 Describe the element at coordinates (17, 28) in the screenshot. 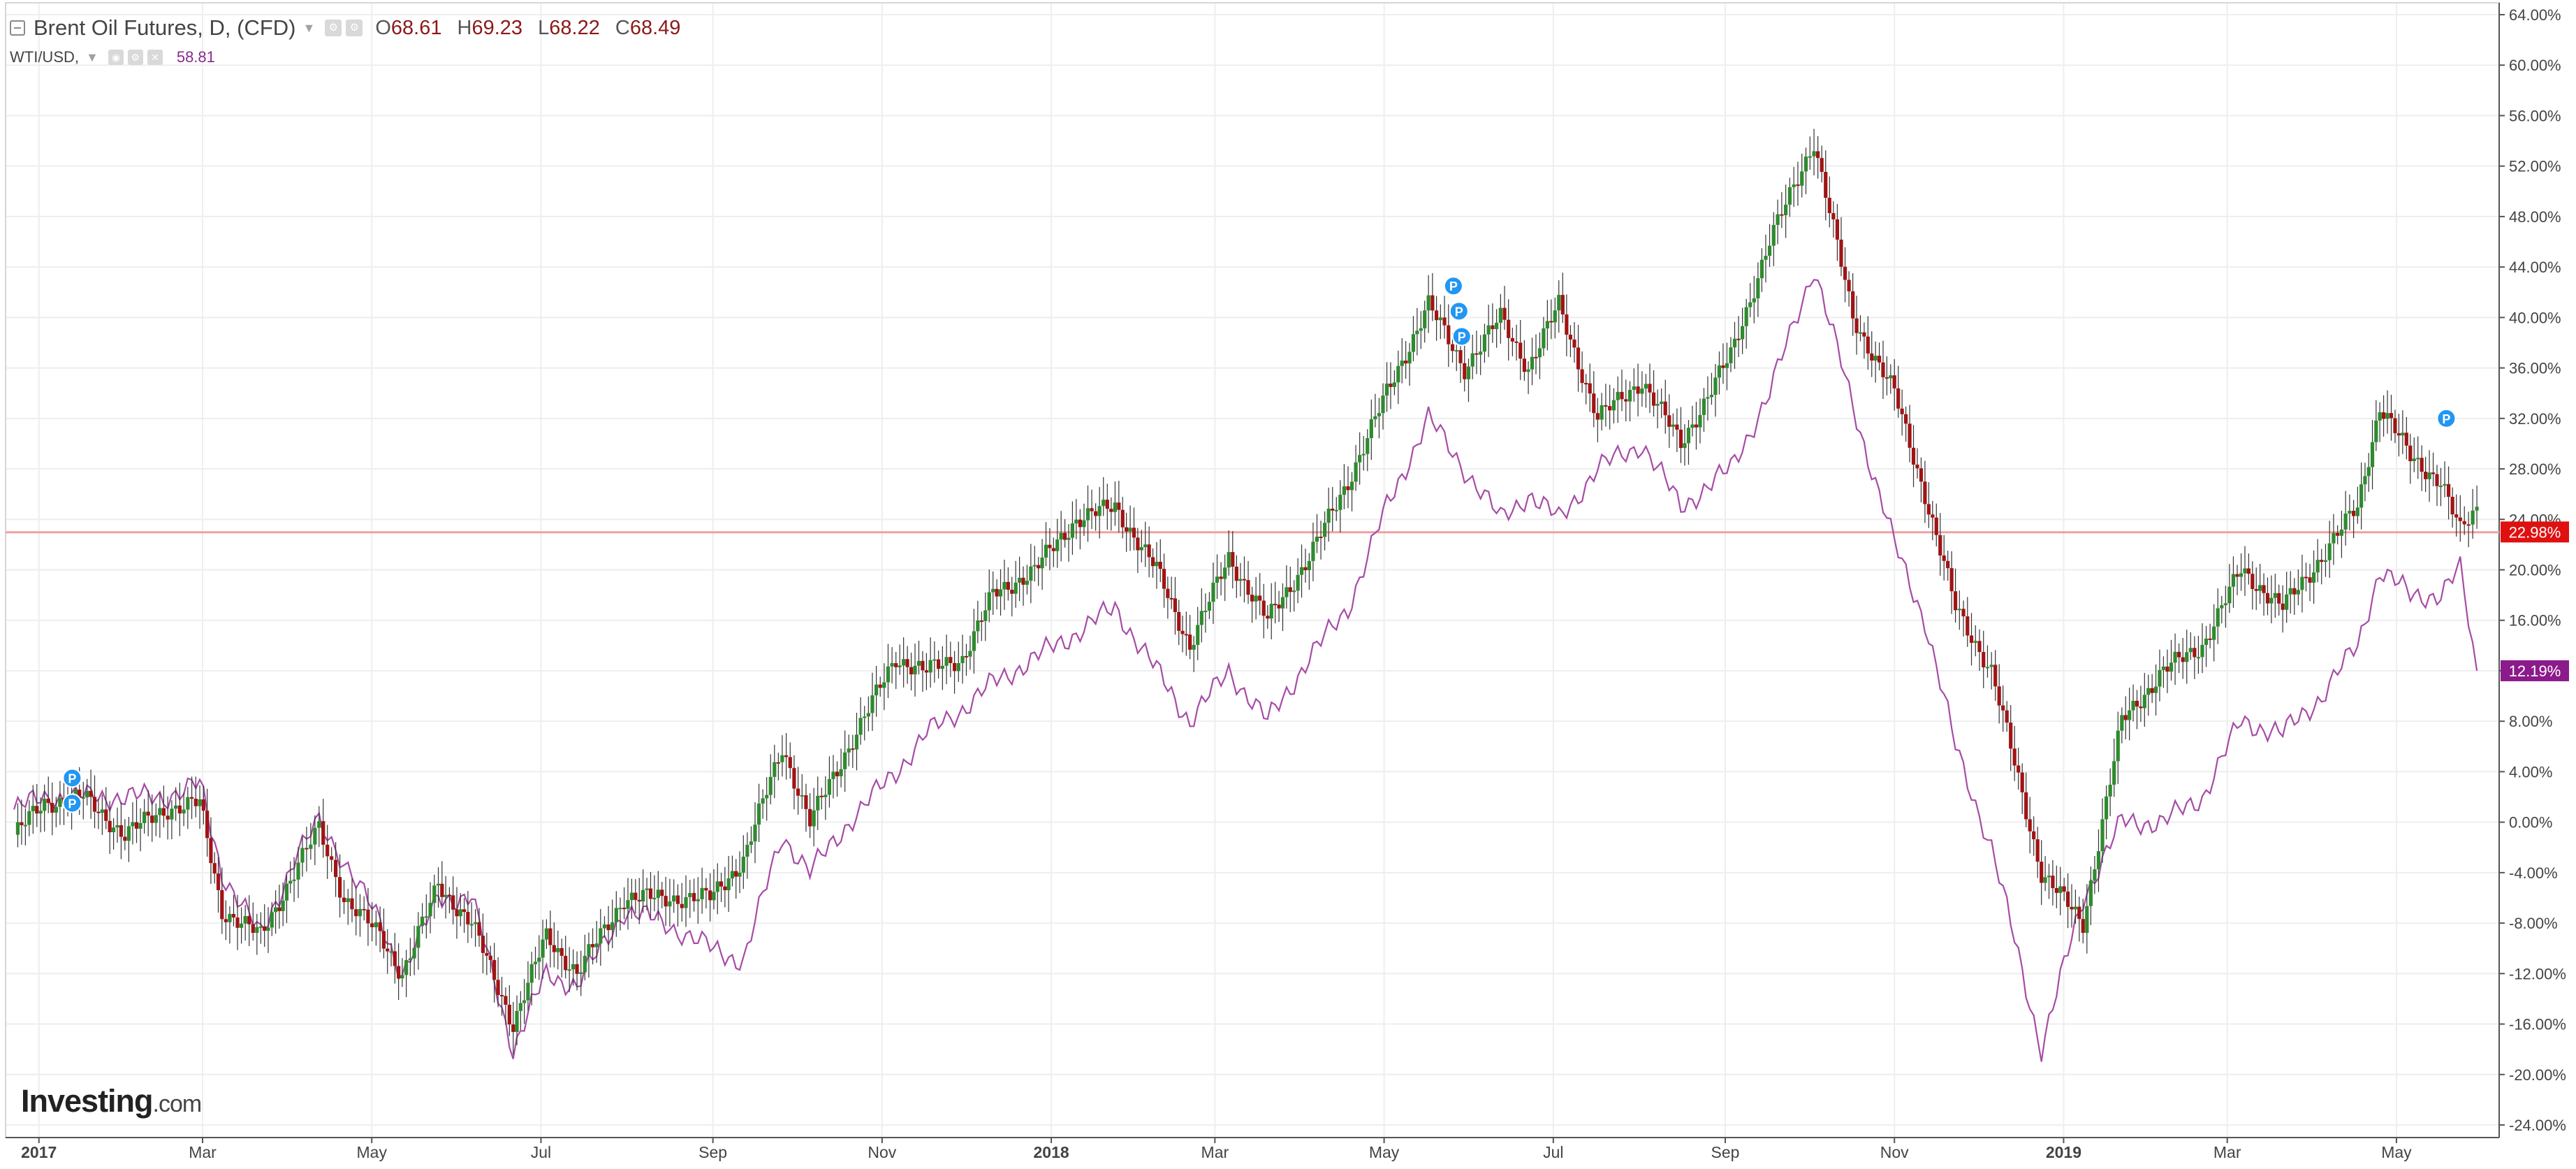

I see `collapse-icon` at that location.